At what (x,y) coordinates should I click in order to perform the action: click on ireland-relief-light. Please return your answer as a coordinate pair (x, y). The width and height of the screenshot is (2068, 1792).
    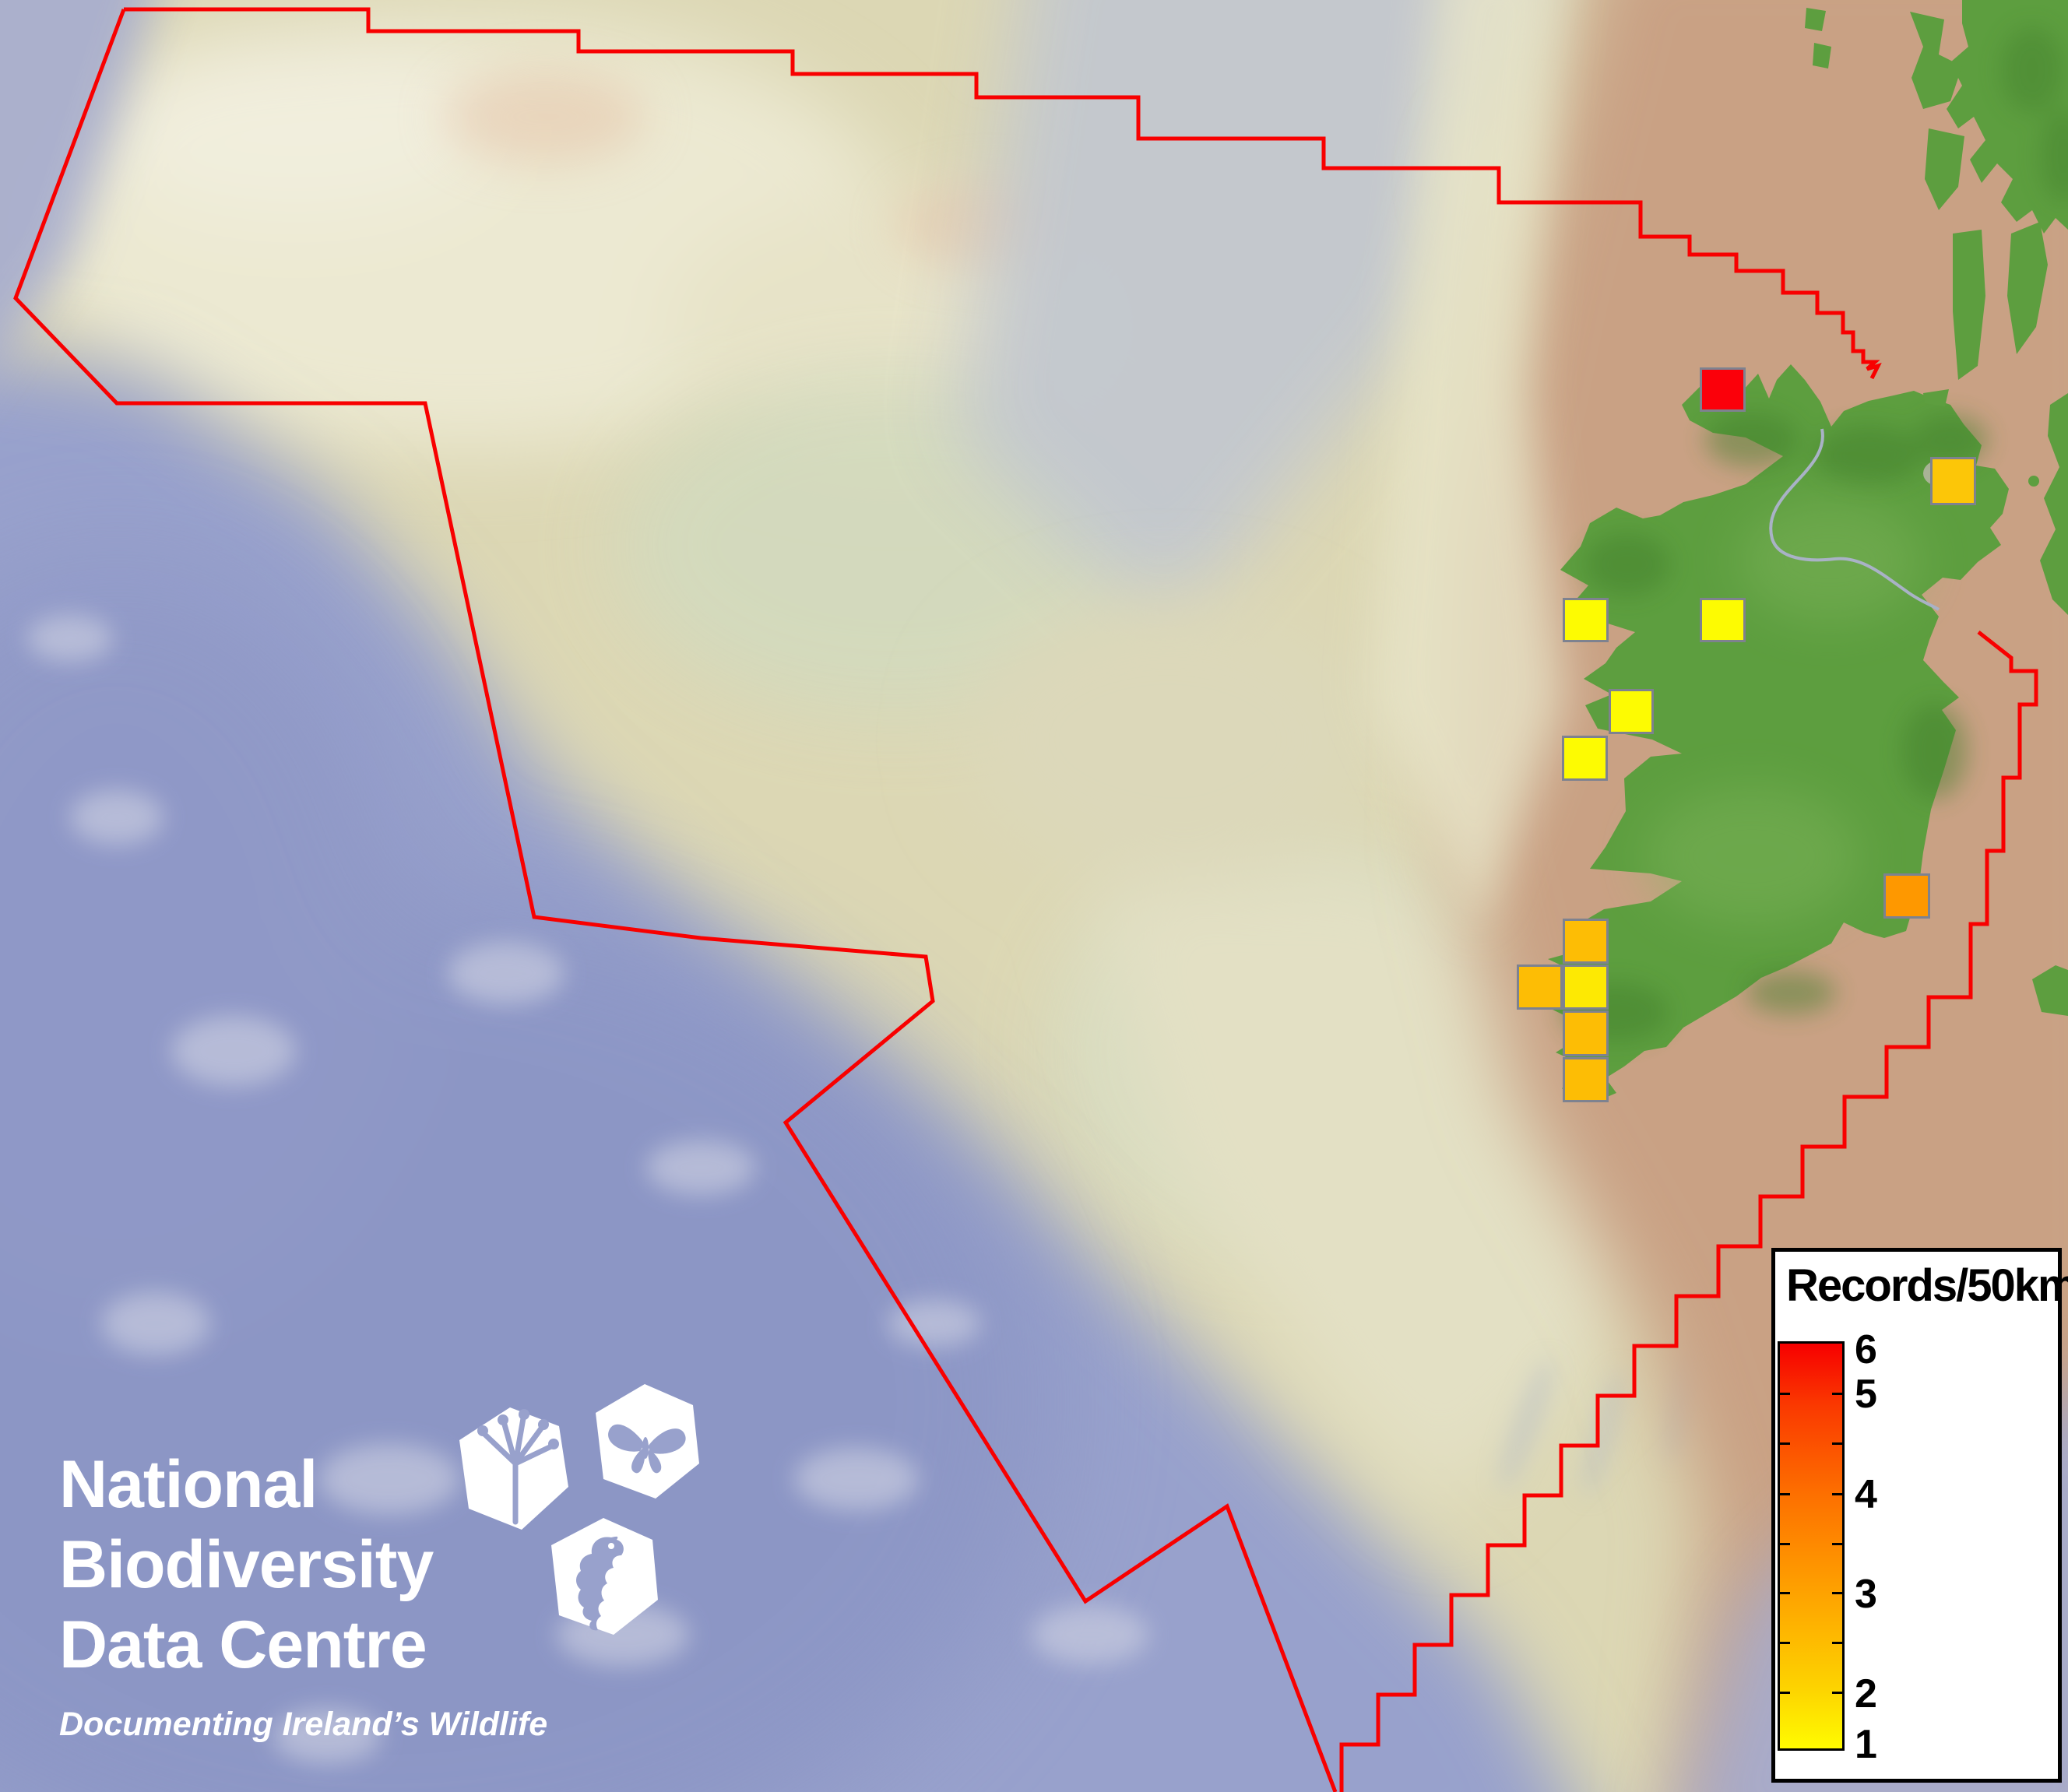
    Looking at the image, I should click on (1783, 712).